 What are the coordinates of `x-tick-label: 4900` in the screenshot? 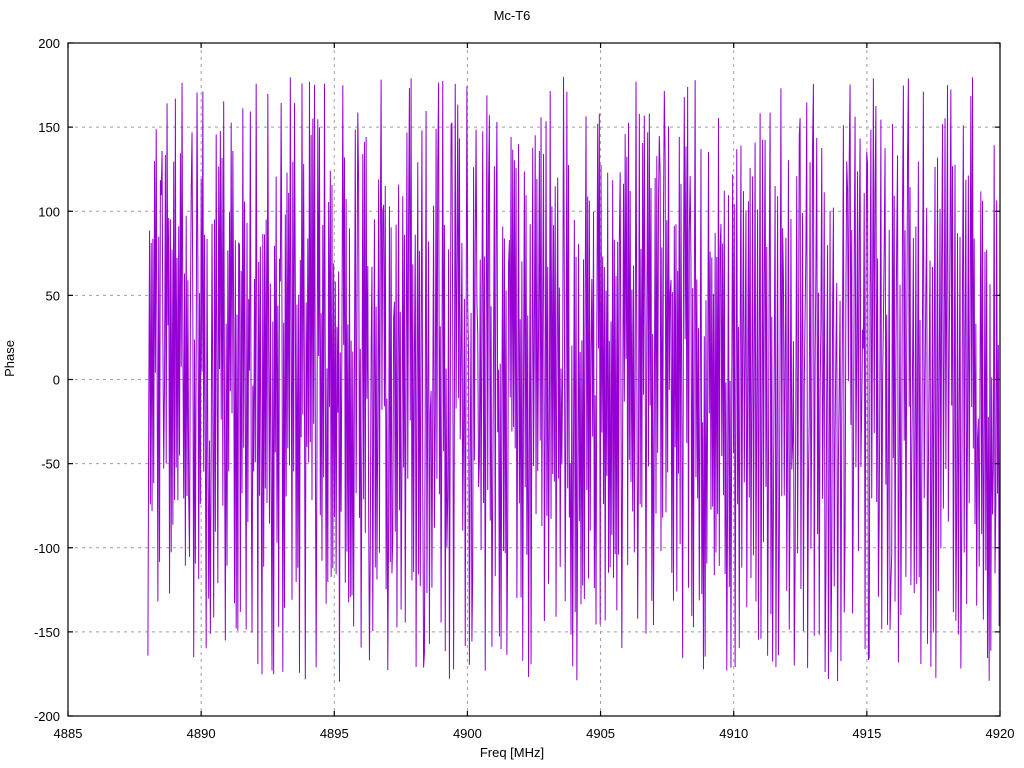 It's located at (467, 733).